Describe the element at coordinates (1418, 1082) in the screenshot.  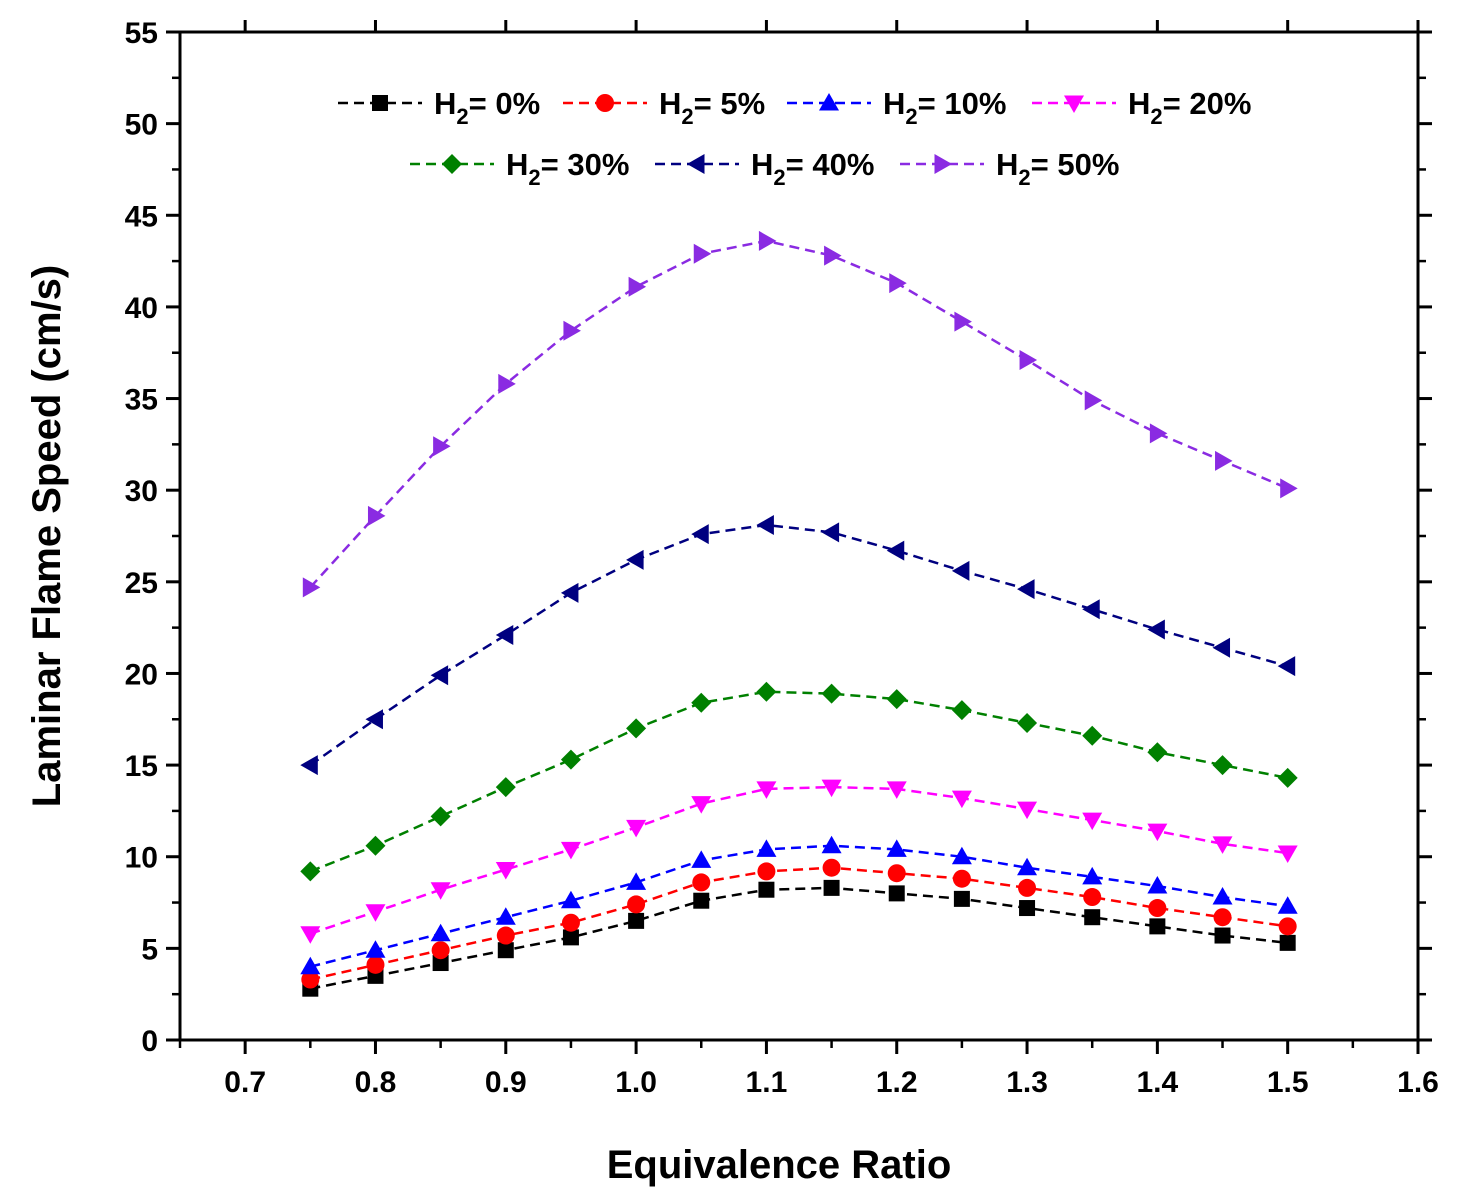
I see `x-tick-label: 1.6` at that location.